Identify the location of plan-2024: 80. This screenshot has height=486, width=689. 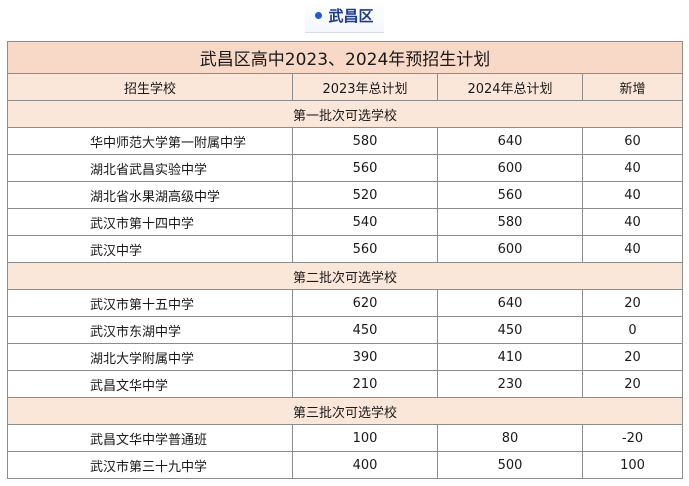
(510, 438).